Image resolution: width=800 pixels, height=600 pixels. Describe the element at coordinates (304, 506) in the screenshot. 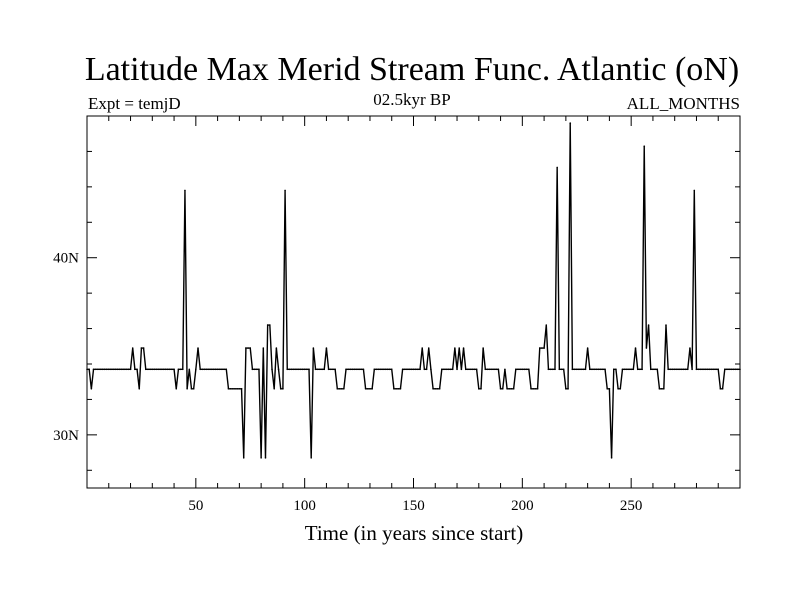

I see `x-tick-label: 100` at that location.